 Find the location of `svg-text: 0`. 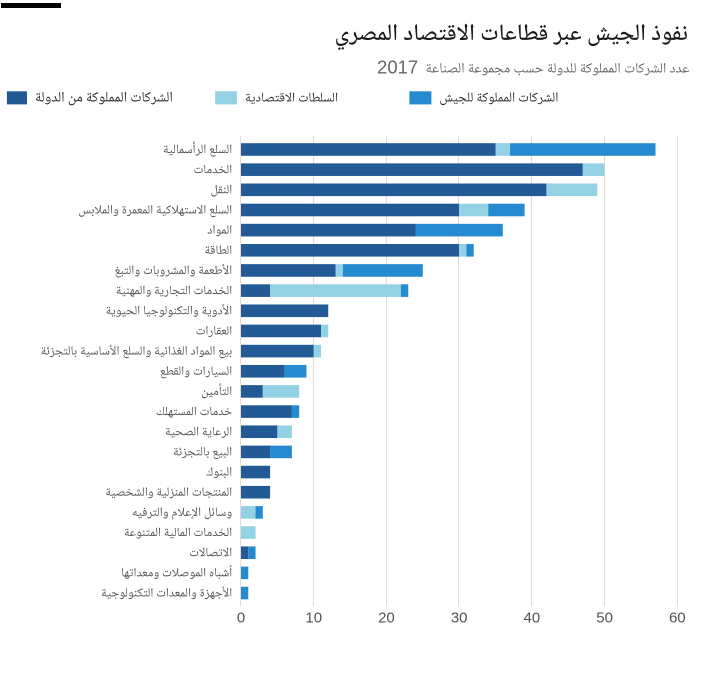

svg-text: 0 is located at coordinates (241, 618).